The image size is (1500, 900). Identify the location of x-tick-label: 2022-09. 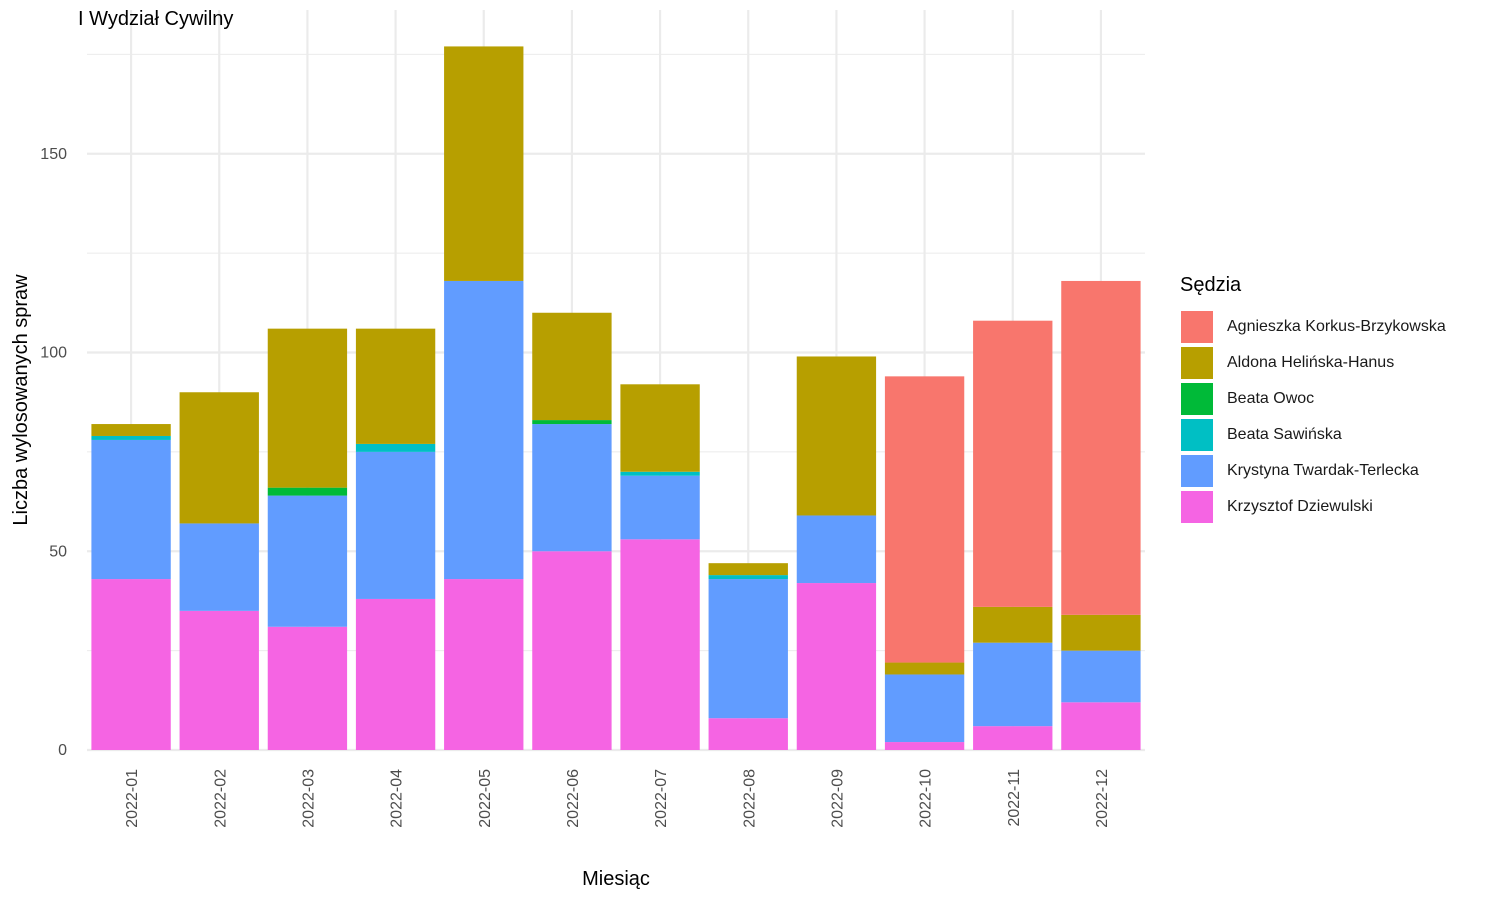
(837, 798).